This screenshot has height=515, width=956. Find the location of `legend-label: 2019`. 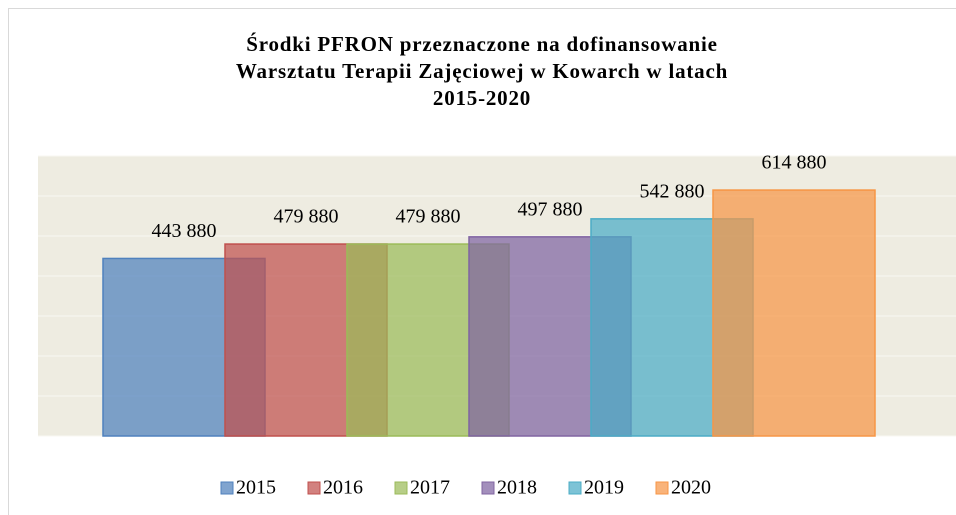

legend-label: 2019 is located at coordinates (604, 488).